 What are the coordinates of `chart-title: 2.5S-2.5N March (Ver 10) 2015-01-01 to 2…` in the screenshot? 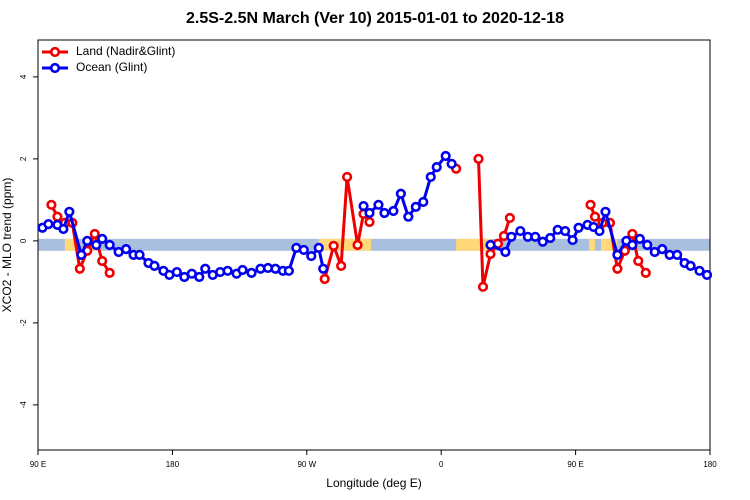 It's located at (375, 18).